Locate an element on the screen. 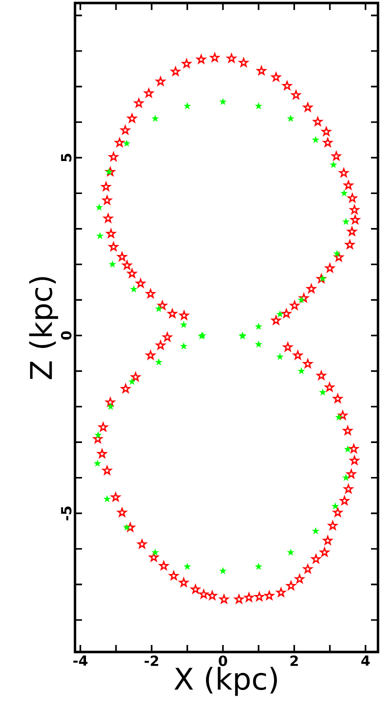  y-axis-title: Z (kpc) is located at coordinates (43, 328).